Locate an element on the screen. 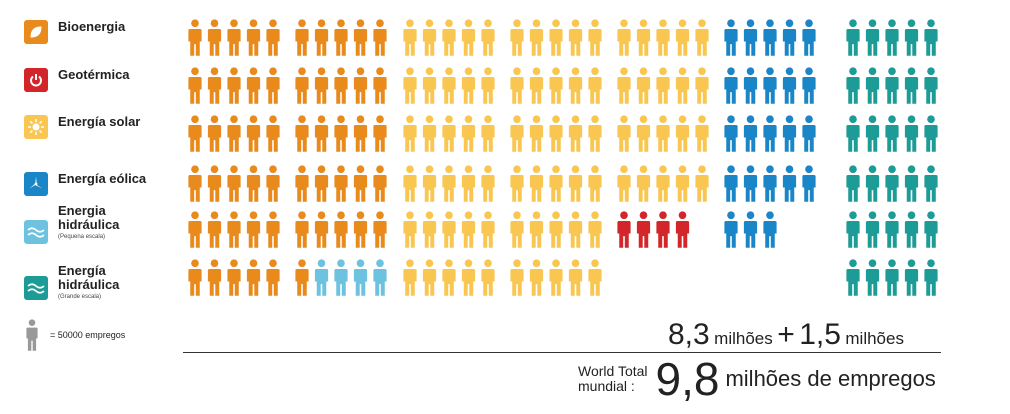 Image resolution: width=1010 pixels, height=414 pixels. legend-item-bioenergia: Bioenergia is located at coordinates (74, 32).